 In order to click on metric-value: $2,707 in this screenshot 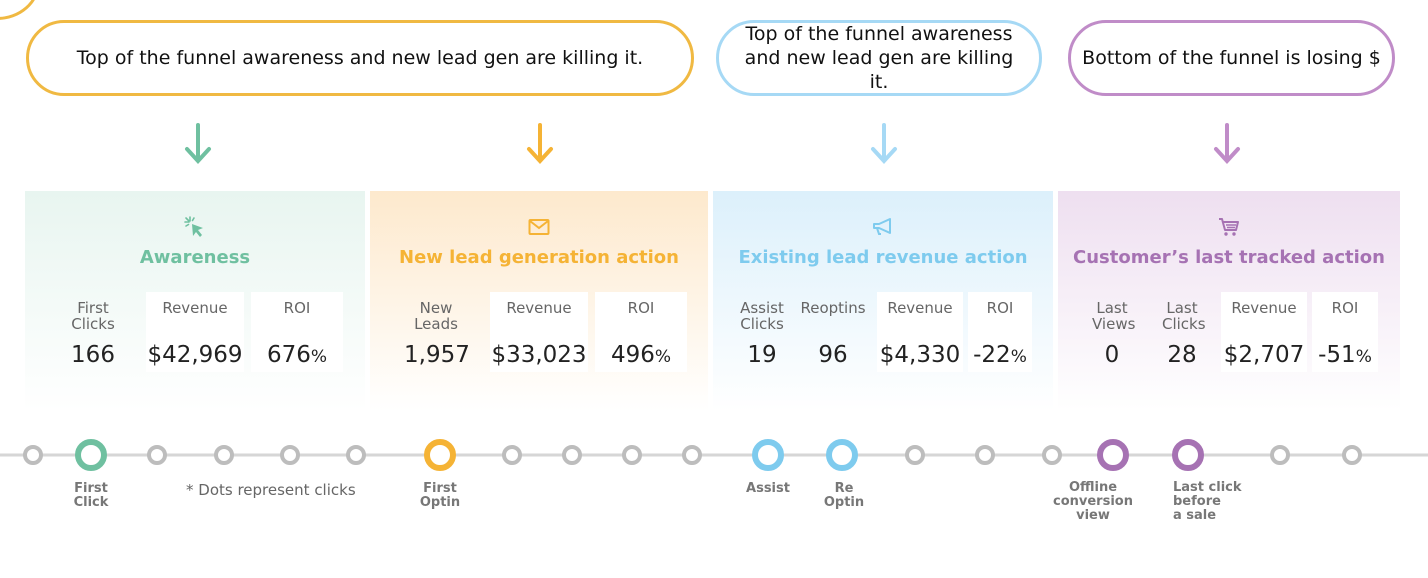, I will do `click(1264, 355)`.